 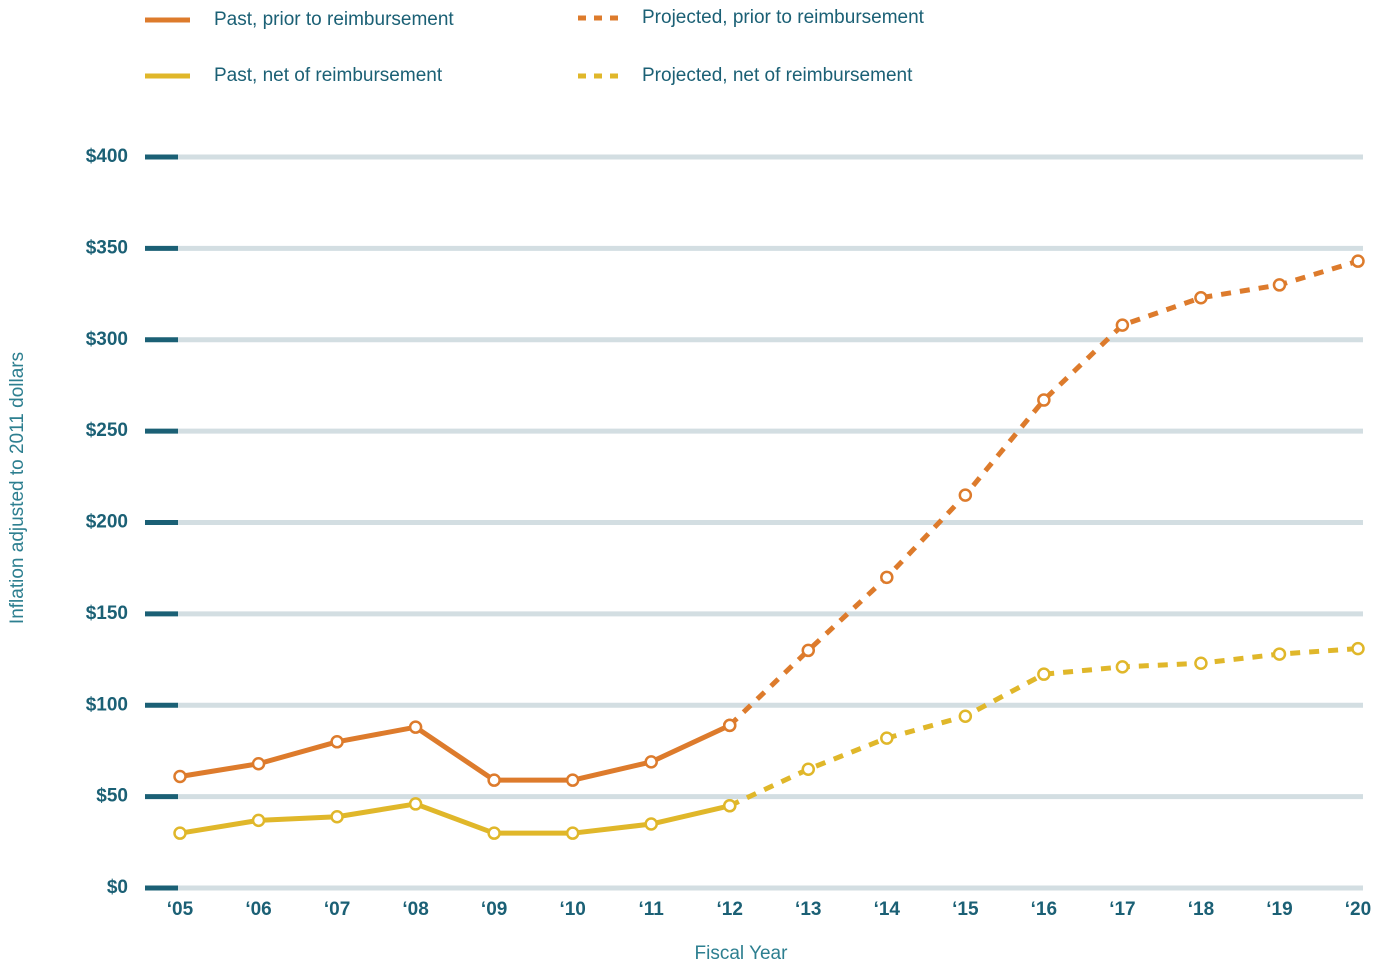 I want to click on legend-label: Projected, net of reimbursement, so click(x=777, y=75).